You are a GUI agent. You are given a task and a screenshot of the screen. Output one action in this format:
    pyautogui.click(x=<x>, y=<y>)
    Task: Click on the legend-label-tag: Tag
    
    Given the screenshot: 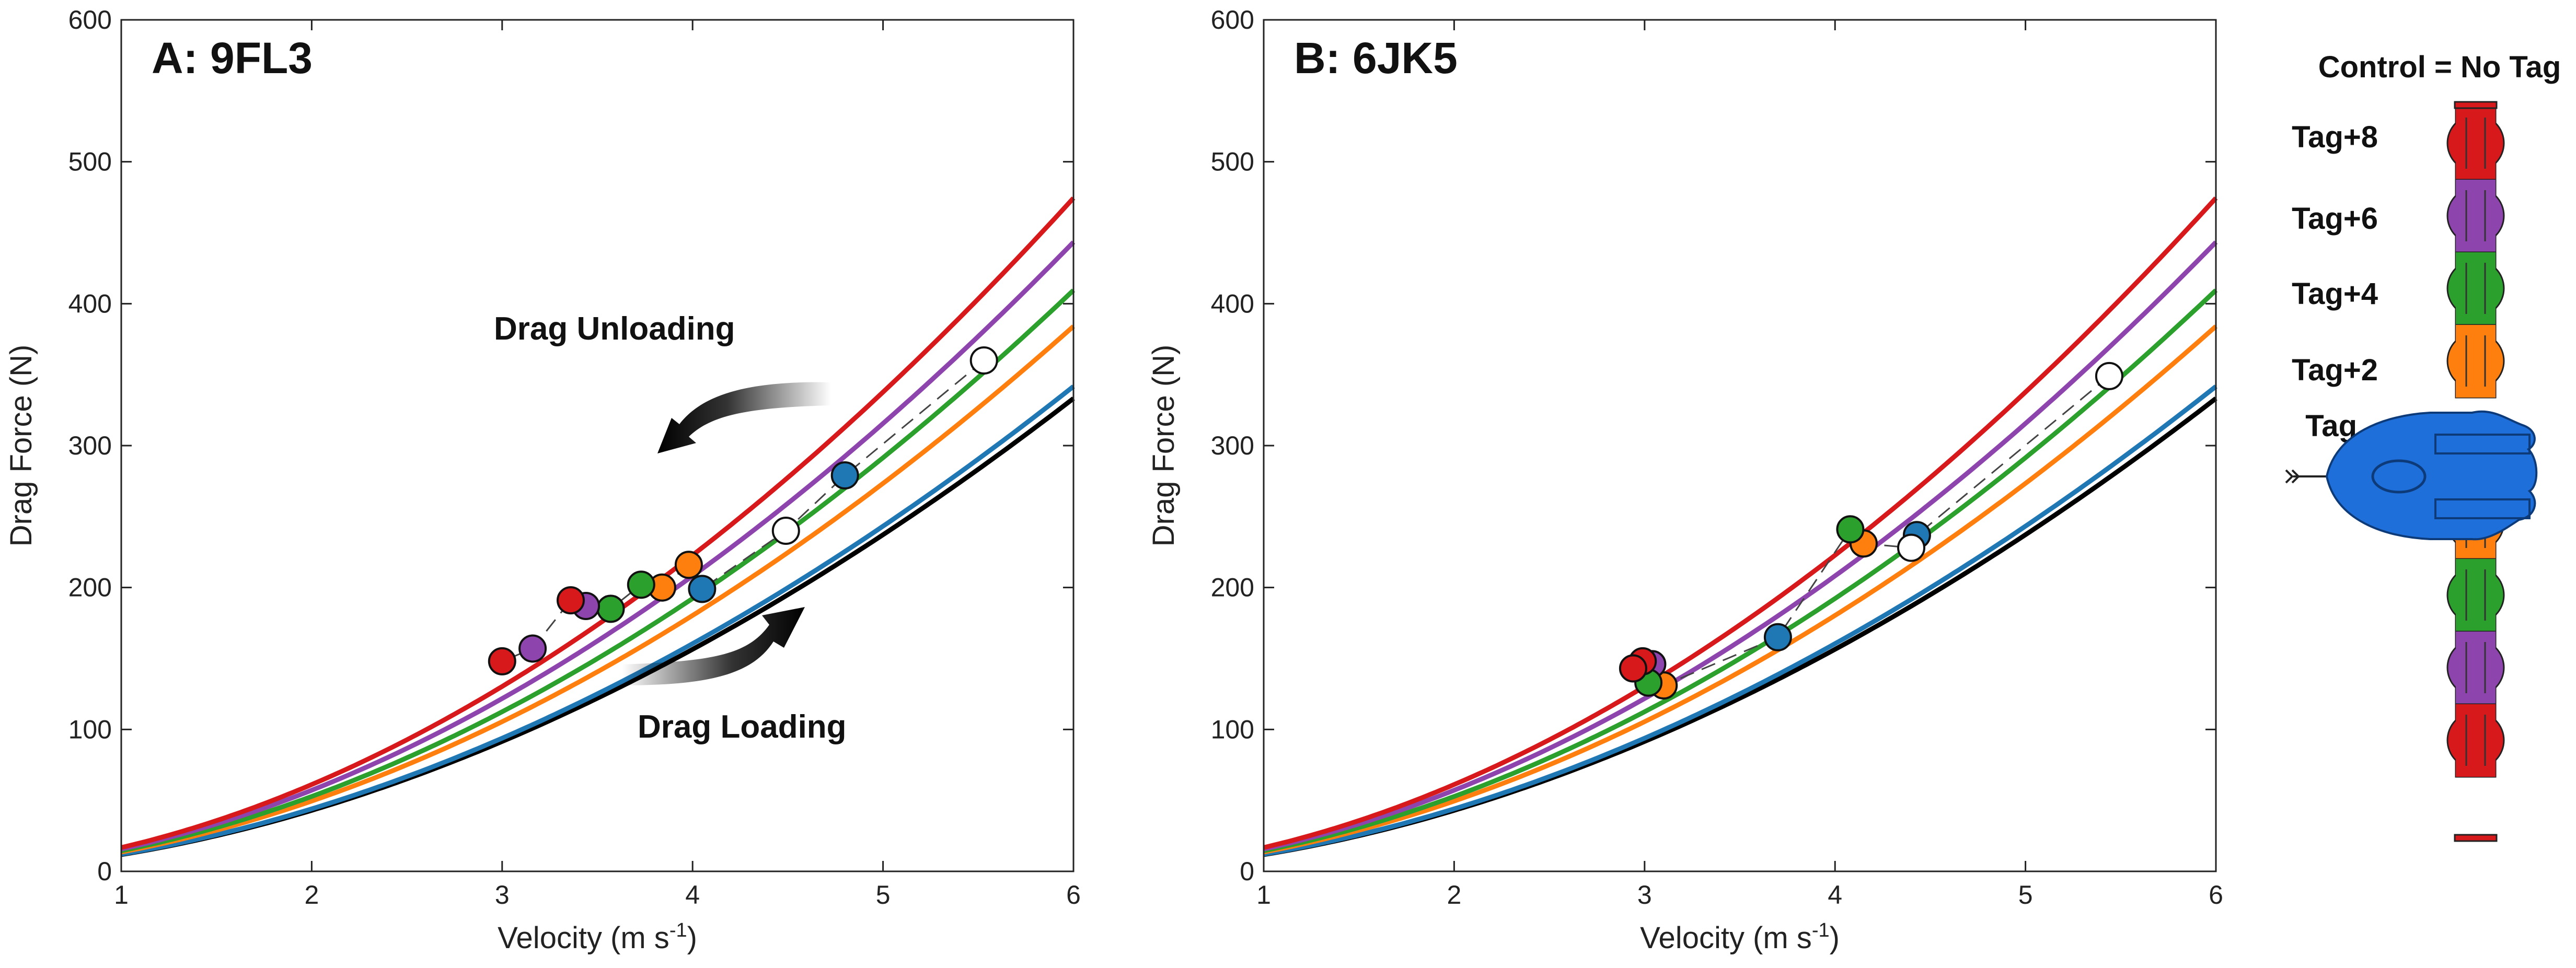 What is the action you would take?
    pyautogui.click(x=2331, y=426)
    